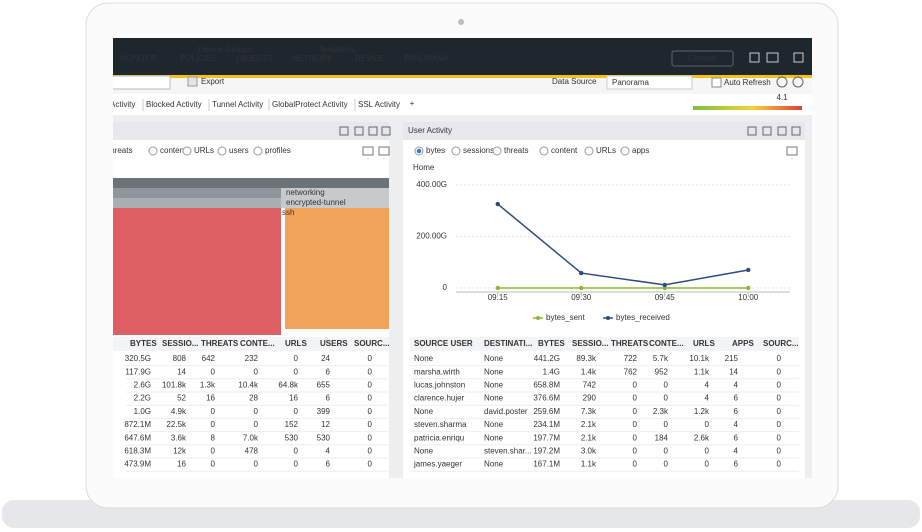 This screenshot has width=922, height=532. What do you see at coordinates (643, 317) in the screenshot?
I see `legend-label: bytes_received` at bounding box center [643, 317].